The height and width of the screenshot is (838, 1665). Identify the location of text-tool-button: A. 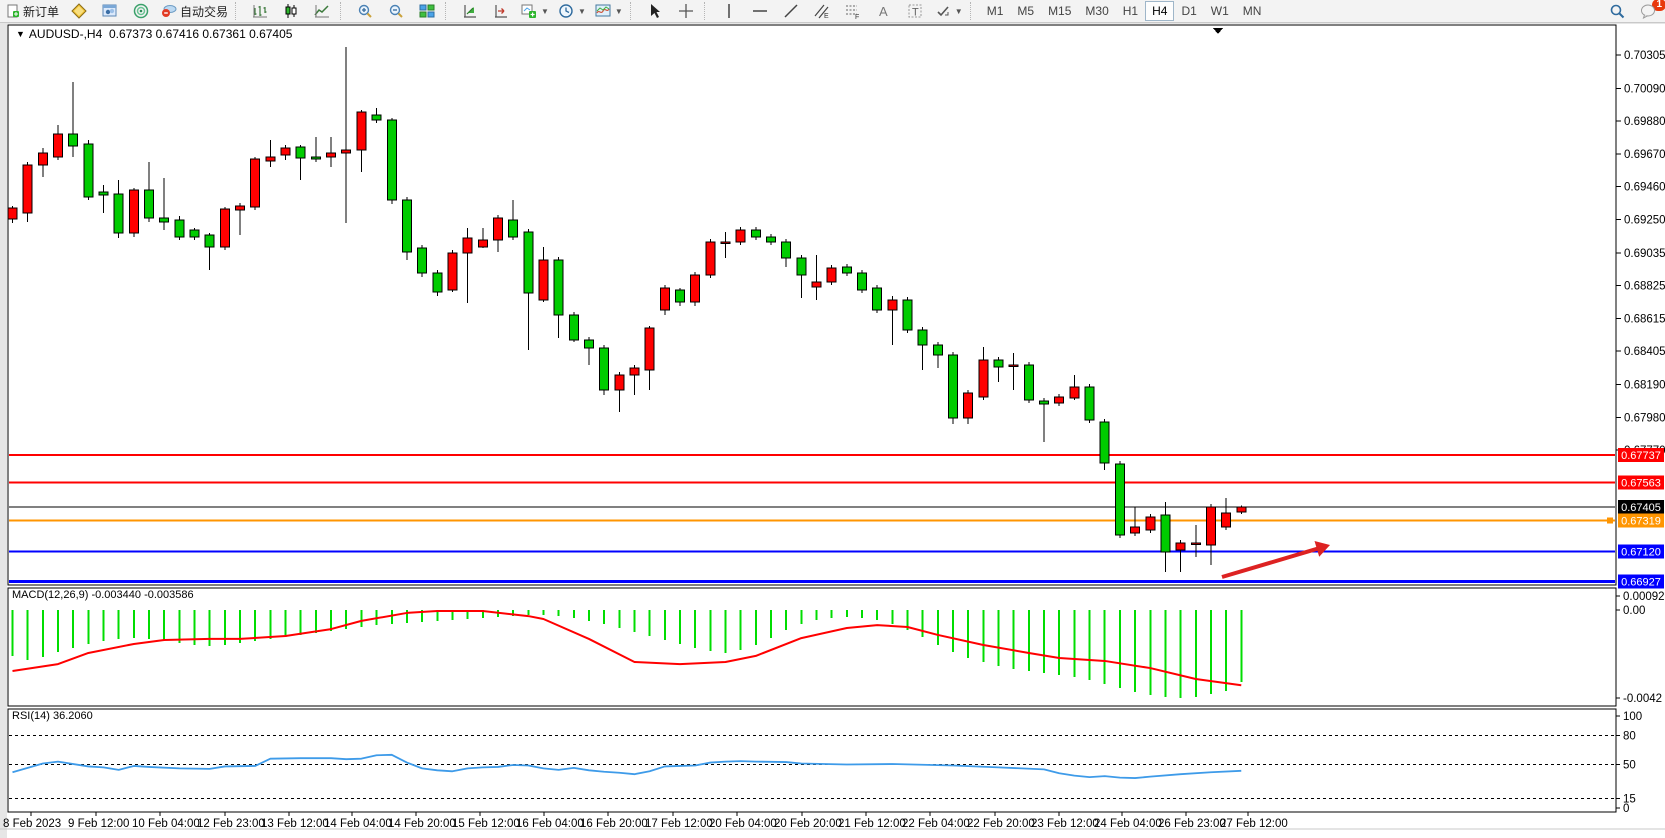
(884, 11).